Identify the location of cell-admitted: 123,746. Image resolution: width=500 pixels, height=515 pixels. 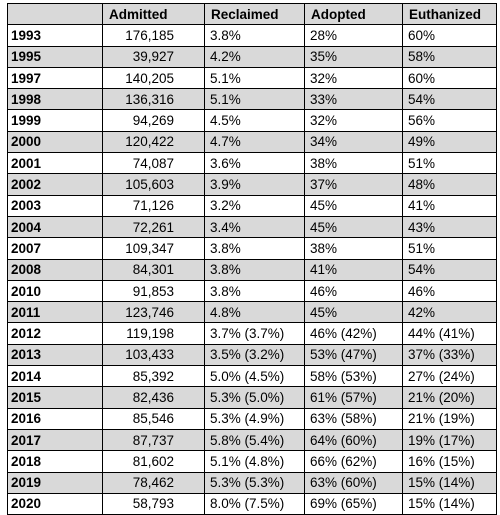
(153, 312).